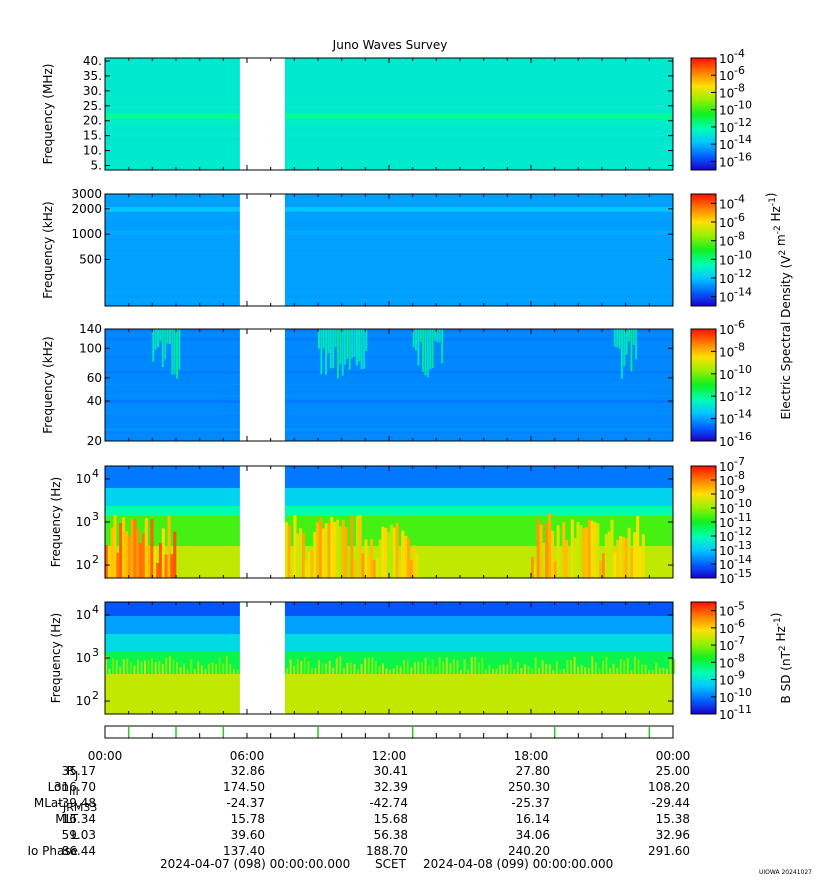  Describe the element at coordinates (389, 385) in the screenshot. I see `spectrogram-background` at that location.